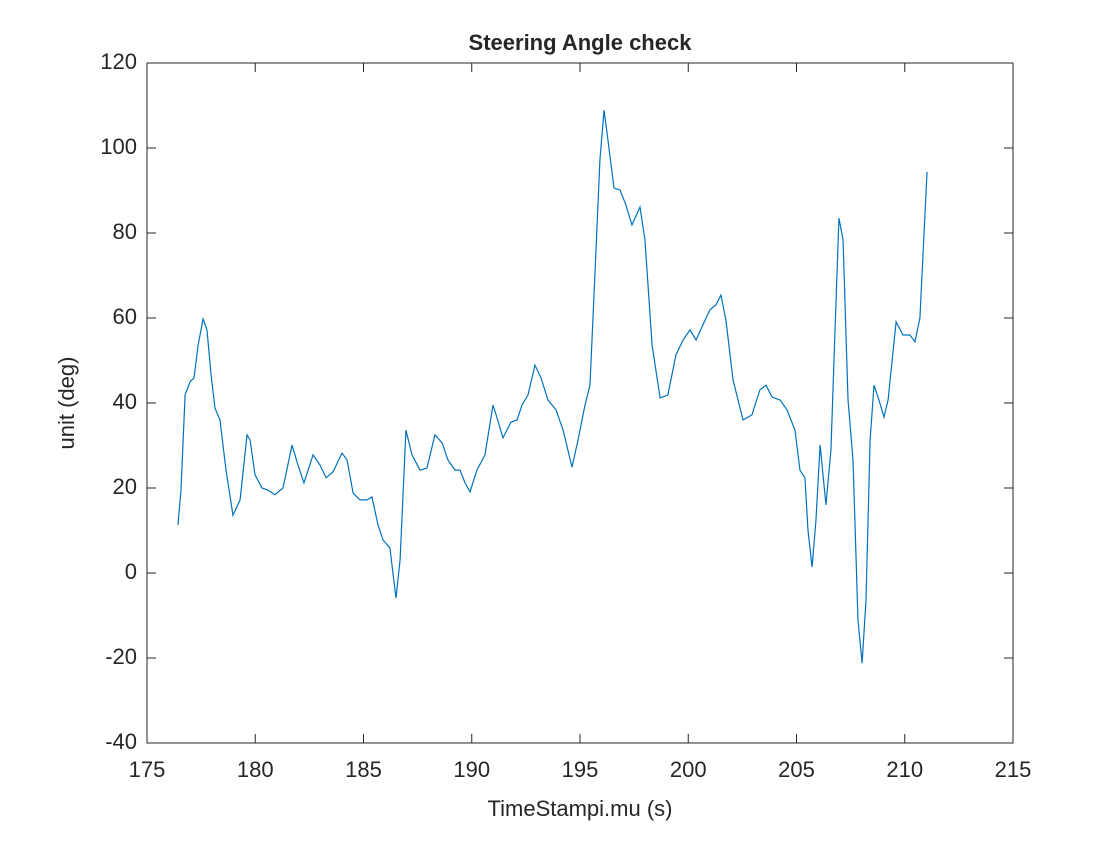 The width and height of the screenshot is (1120, 845). What do you see at coordinates (131, 571) in the screenshot?
I see `y-tick-label: 0` at bounding box center [131, 571].